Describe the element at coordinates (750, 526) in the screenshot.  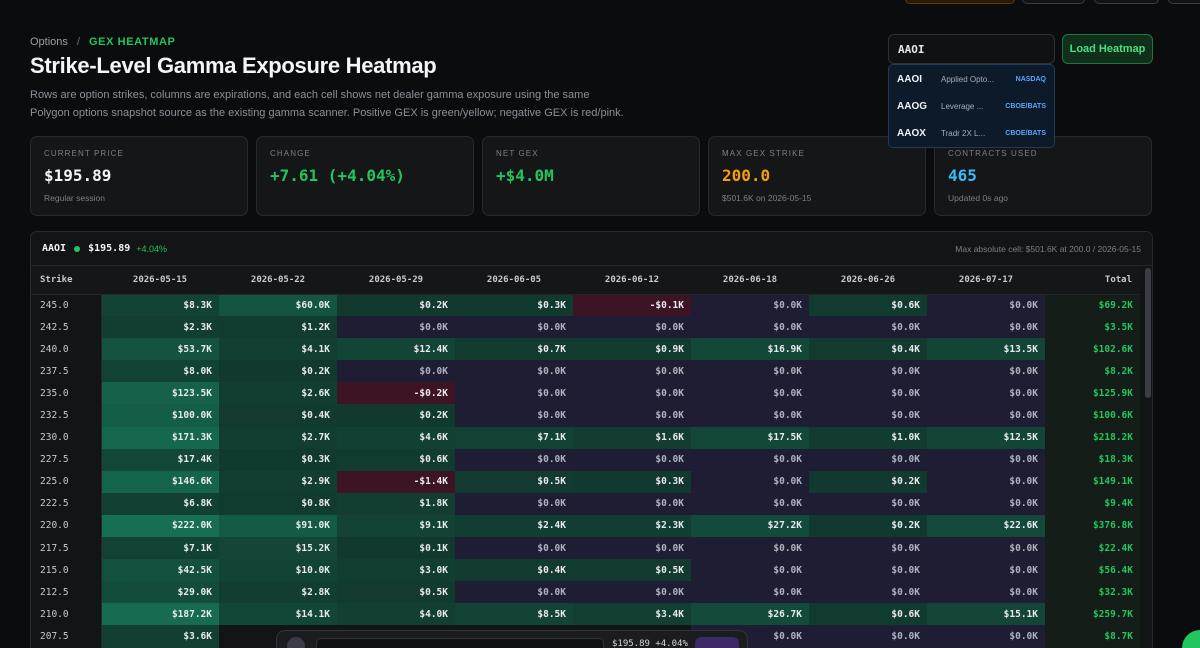
I see `gex-cell: $27.2K` at that location.